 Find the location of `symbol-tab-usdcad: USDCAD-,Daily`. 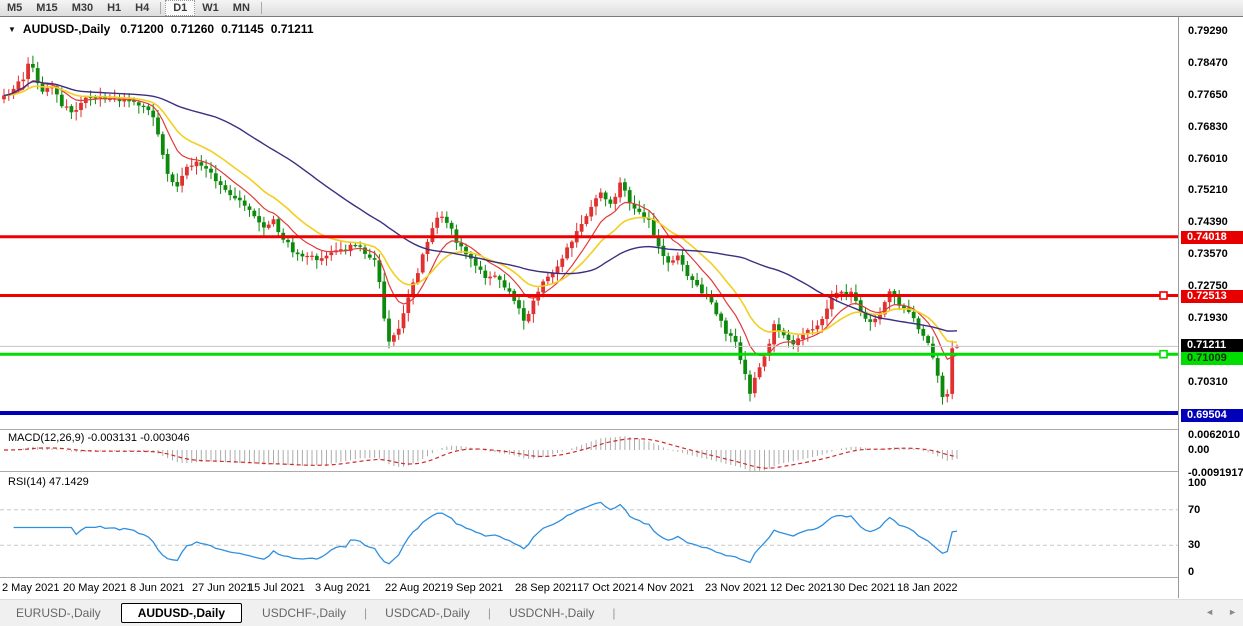

symbol-tab-usdcad: USDCAD-,Daily is located at coordinates (427, 613).